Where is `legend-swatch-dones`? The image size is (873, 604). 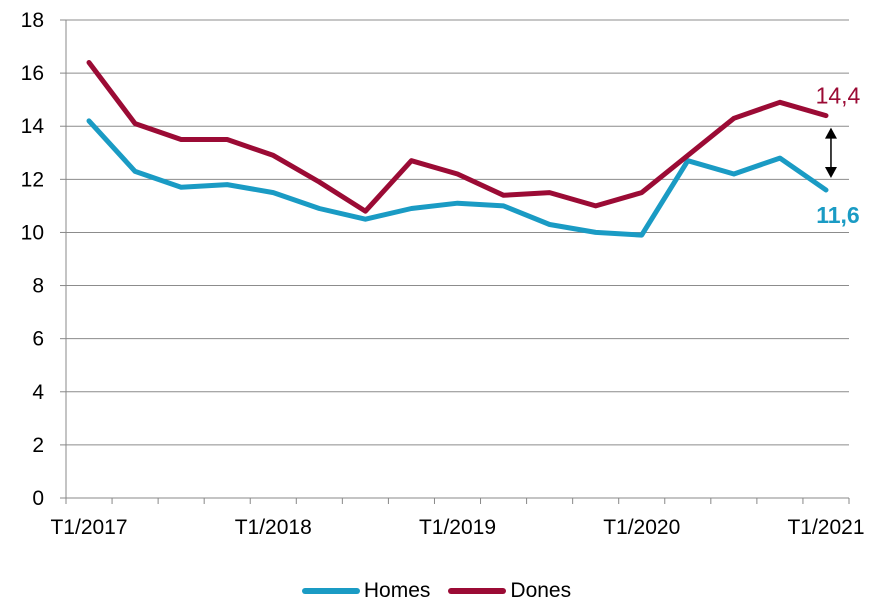
legend-swatch-dones is located at coordinates (477, 591).